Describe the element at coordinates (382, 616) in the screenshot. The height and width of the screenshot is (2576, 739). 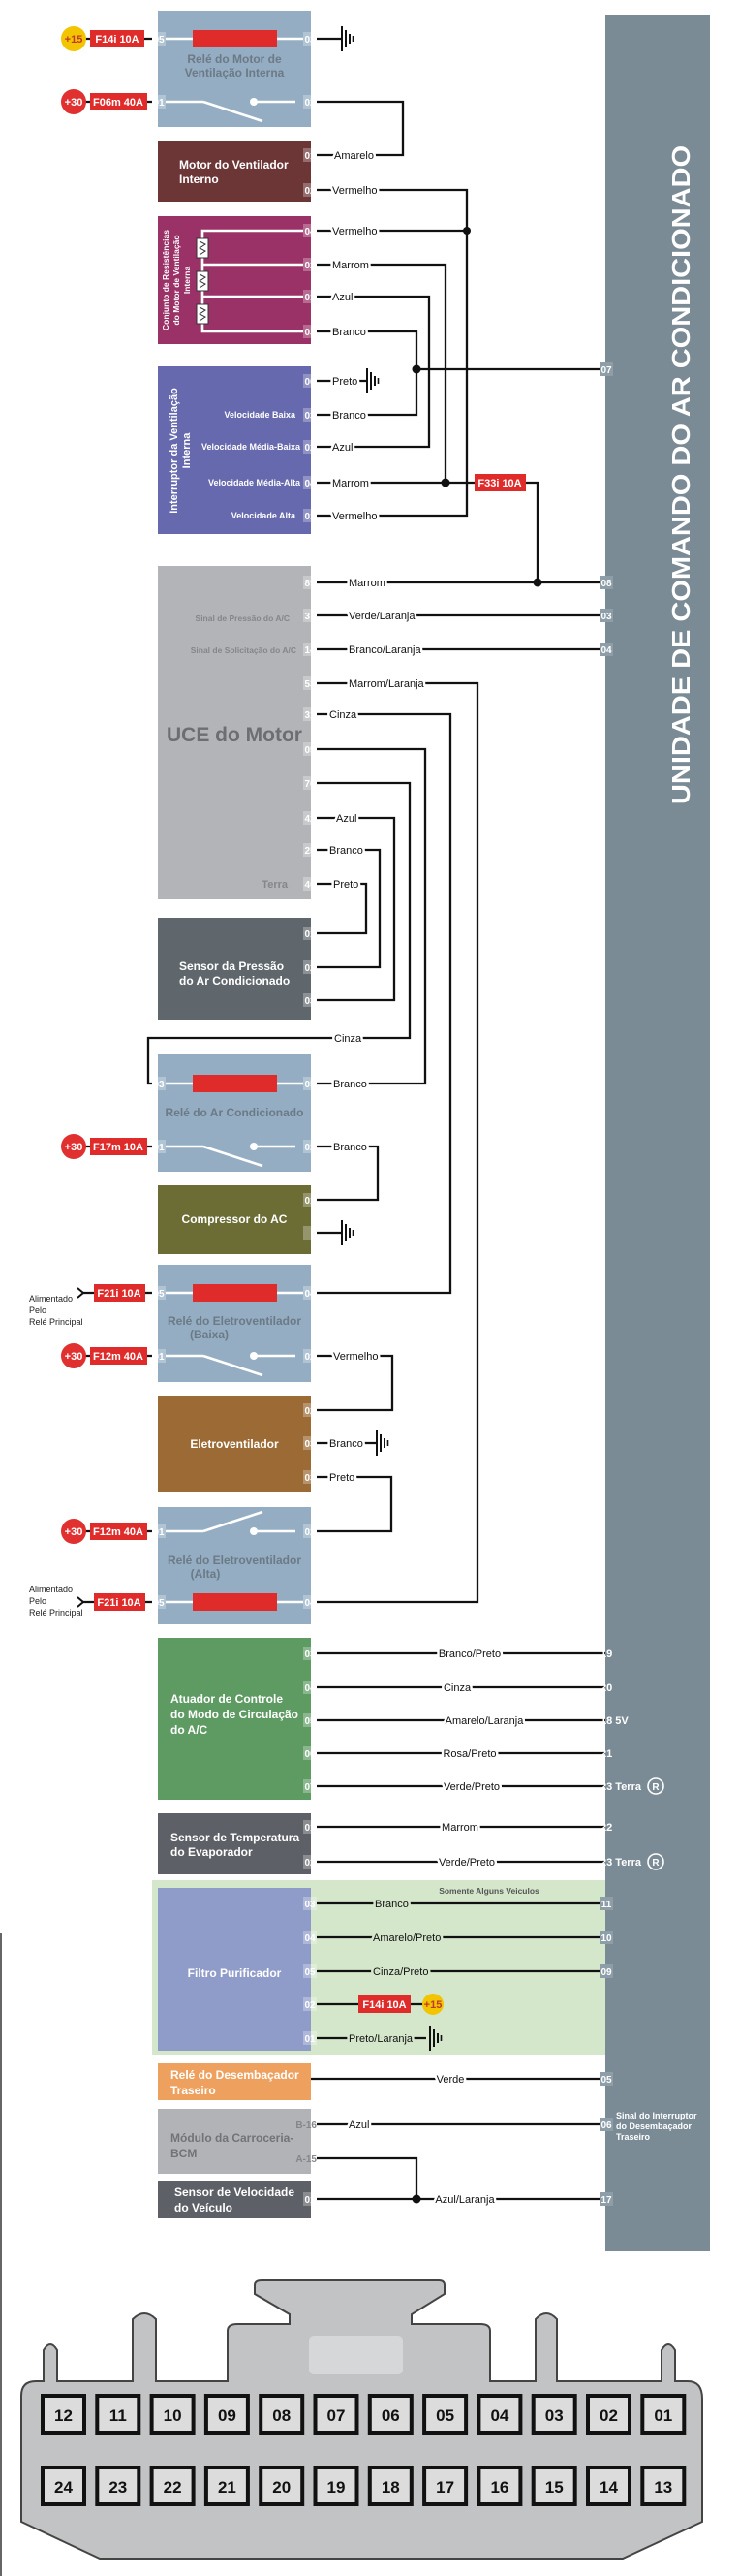
I see `wire-label: Verde/Laranja` at that location.